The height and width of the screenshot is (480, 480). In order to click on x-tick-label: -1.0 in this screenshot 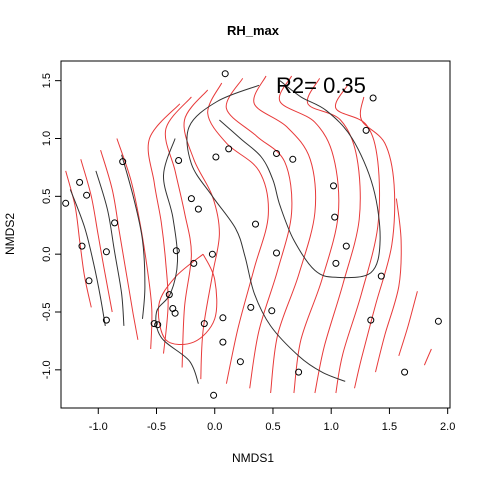, I will do `click(98, 427)`.